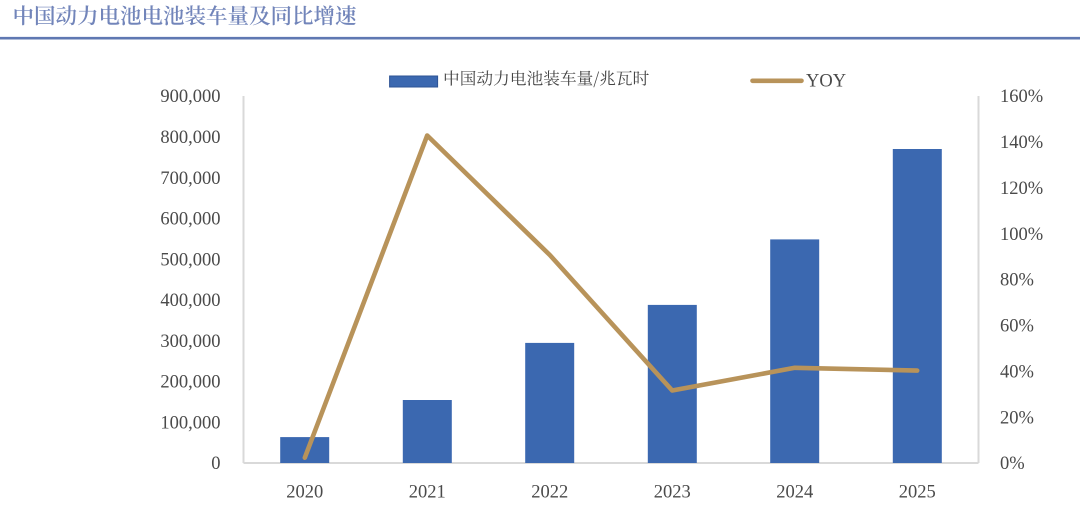  What do you see at coordinates (1021, 97) in the screenshot?
I see `svg-text: 160%` at bounding box center [1021, 97].